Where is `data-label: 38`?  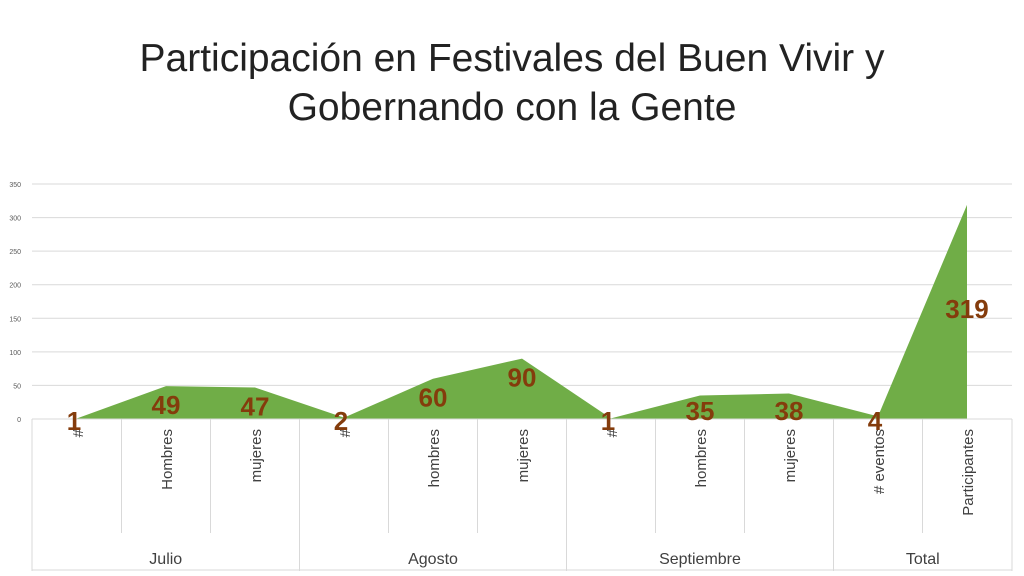
data-label: 38 is located at coordinates (789, 411).